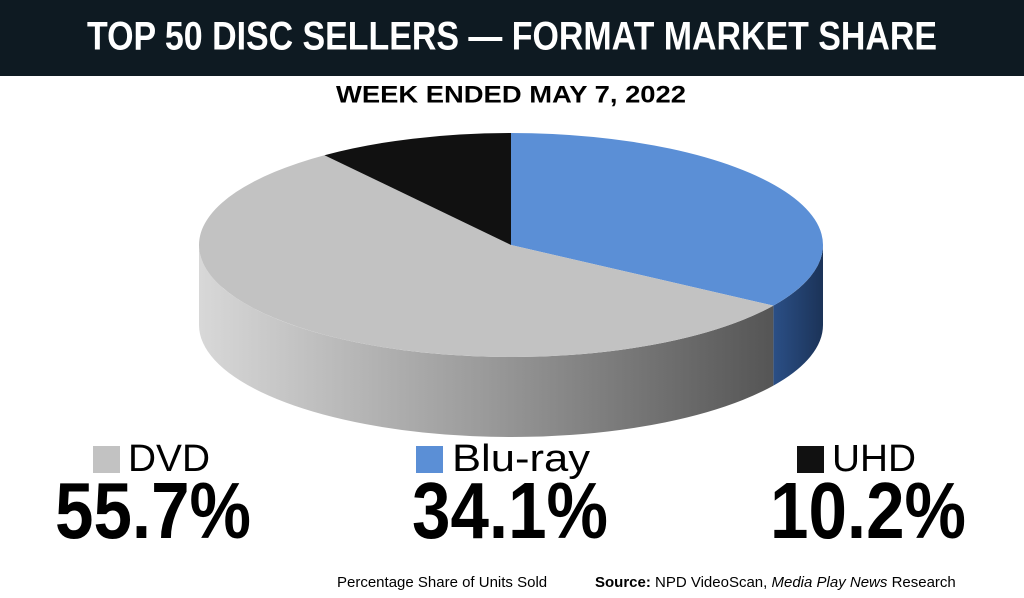  What do you see at coordinates (442, 582) in the screenshot?
I see `footnote: Percentage Share of Units Sold` at bounding box center [442, 582].